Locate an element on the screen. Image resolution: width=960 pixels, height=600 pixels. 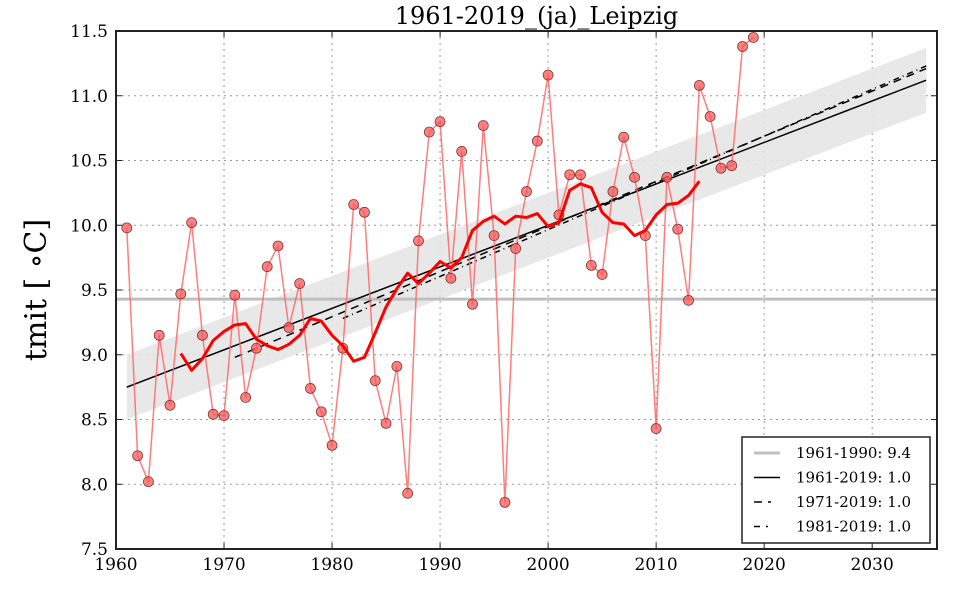
x-tick-label: 1970 is located at coordinates (223, 565).